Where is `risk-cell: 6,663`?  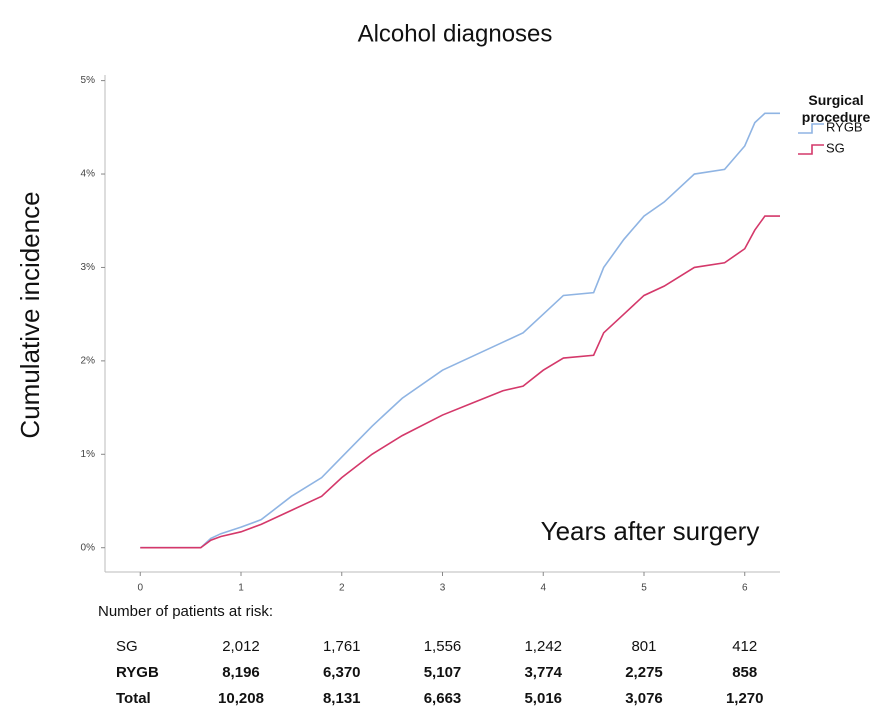
risk-cell: 6,663 is located at coordinates (443, 698).